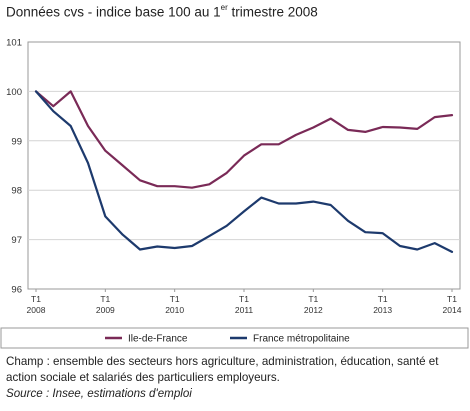 This screenshot has width=470, height=411. I want to click on y-tick-label: 99, so click(16, 141).